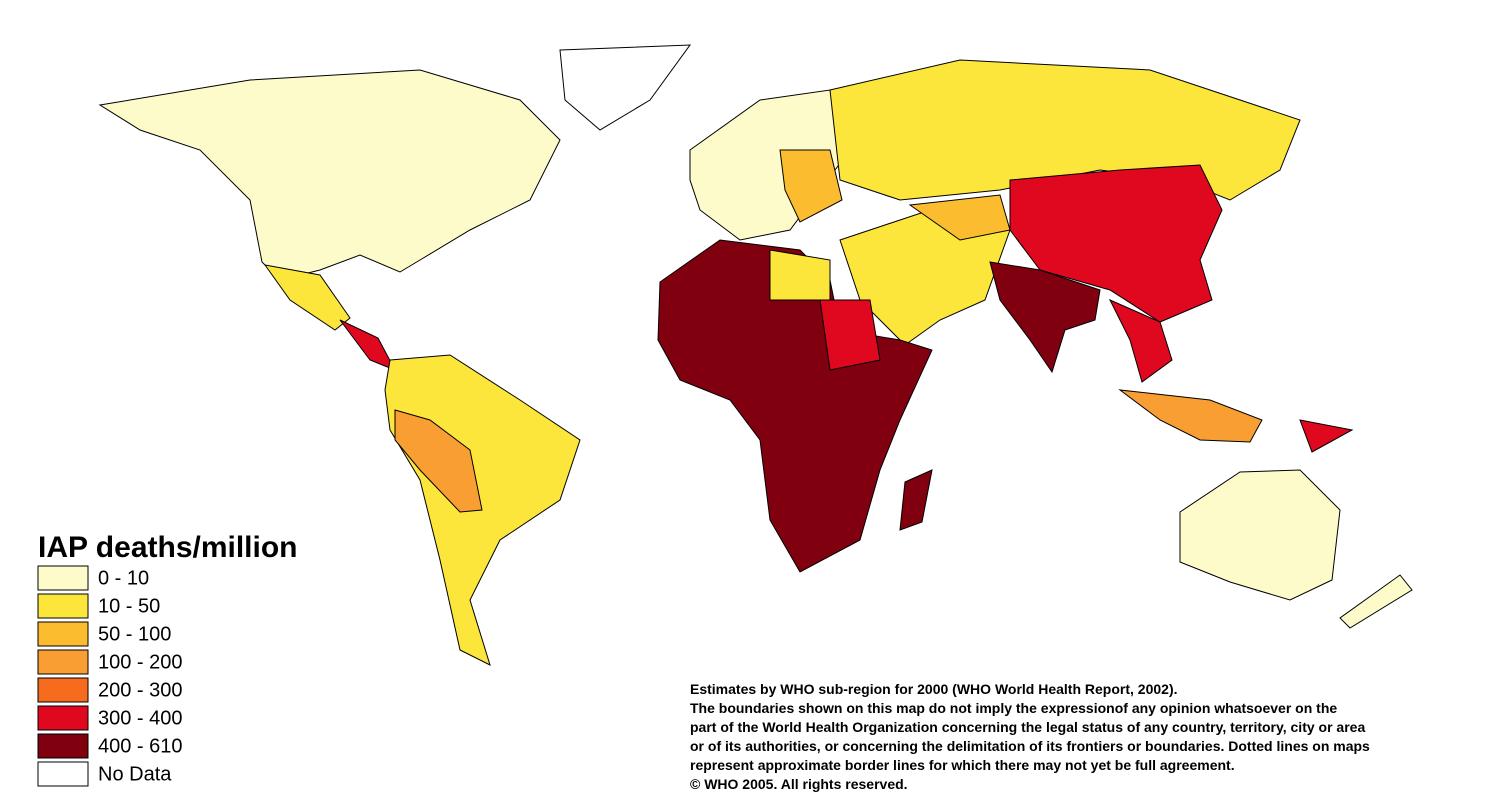  What do you see at coordinates (140, 690) in the screenshot?
I see `legend-label: 200 - 300` at bounding box center [140, 690].